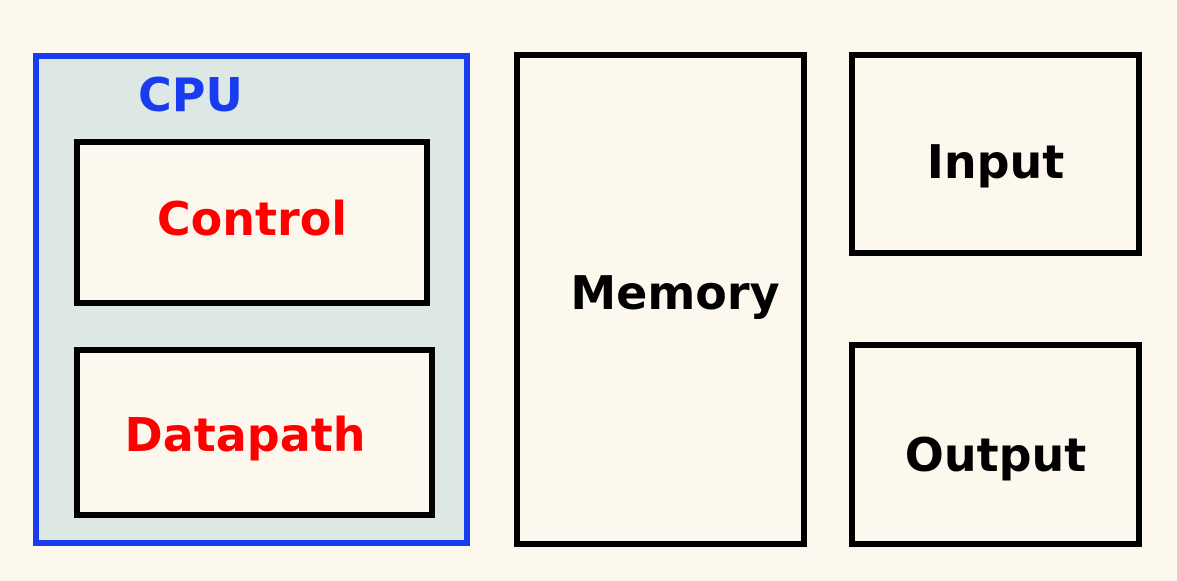 Image resolution: width=1177 pixels, height=581 pixels. Describe the element at coordinates (190, 95) in the screenshot. I see `cpu-label: CPU` at that location.